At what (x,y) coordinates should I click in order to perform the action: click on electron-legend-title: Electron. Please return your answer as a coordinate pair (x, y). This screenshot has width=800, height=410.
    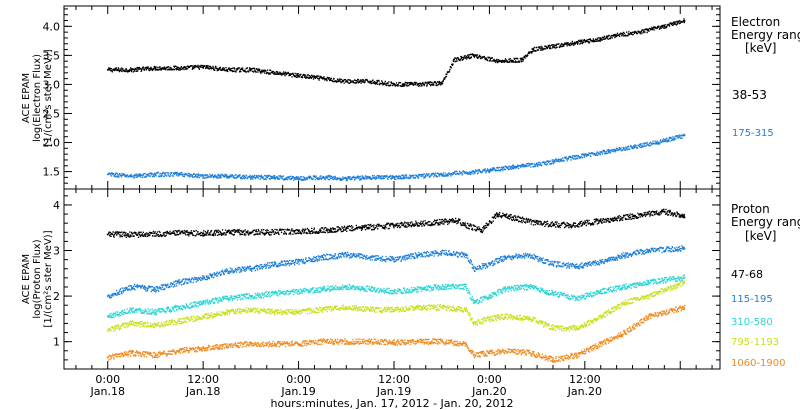
    Looking at the image, I should click on (755, 22).